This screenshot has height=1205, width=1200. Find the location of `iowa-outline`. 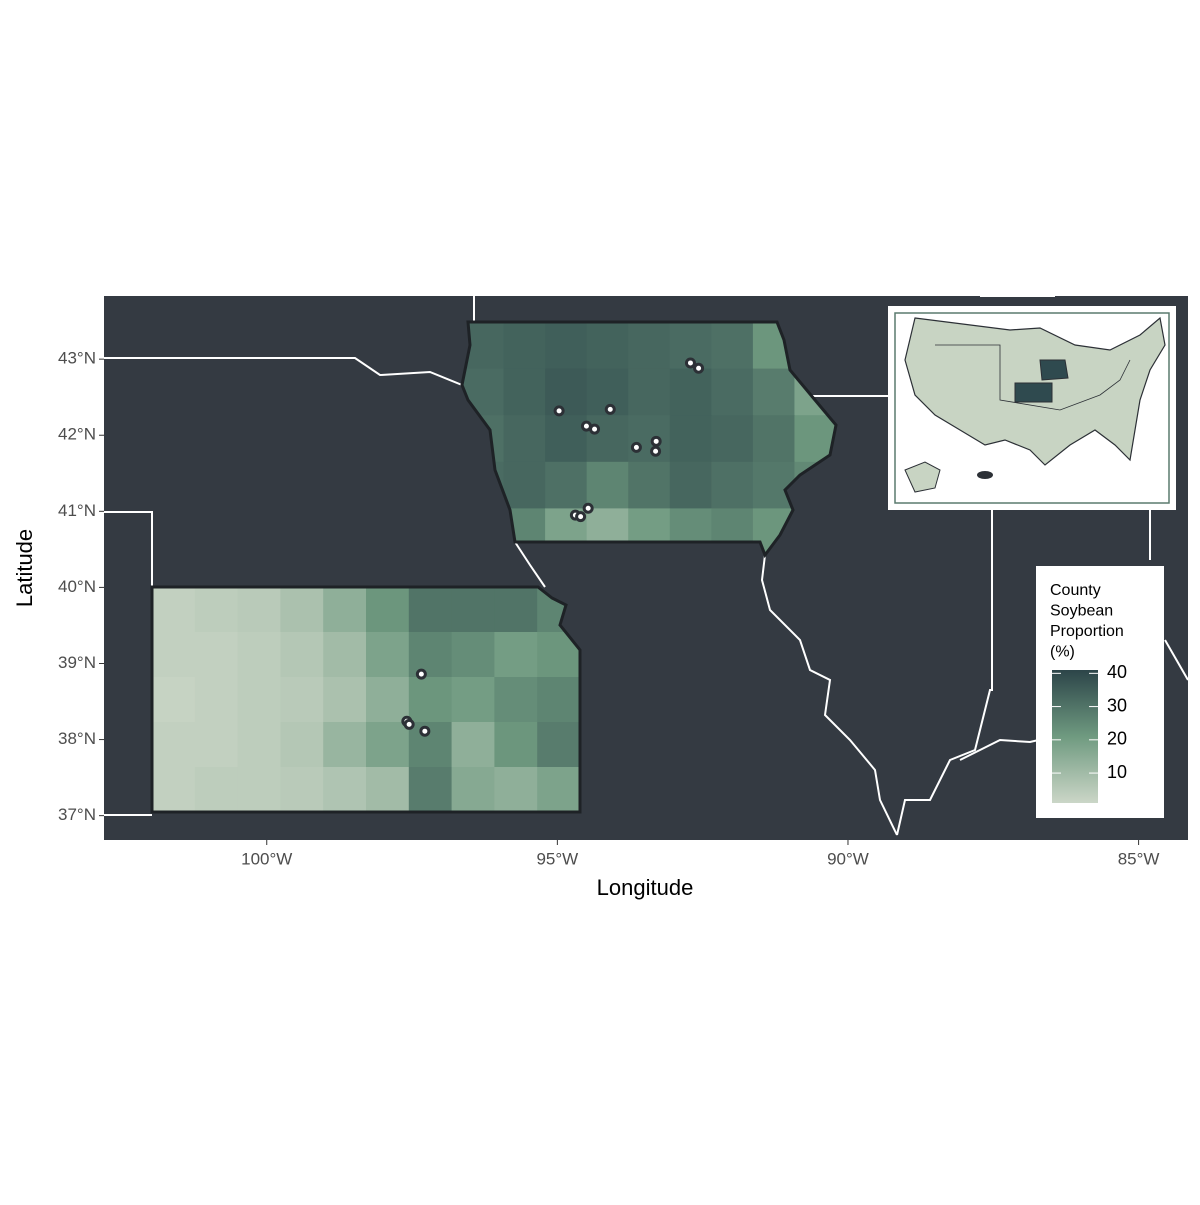

iowa-outline is located at coordinates (649, 439).